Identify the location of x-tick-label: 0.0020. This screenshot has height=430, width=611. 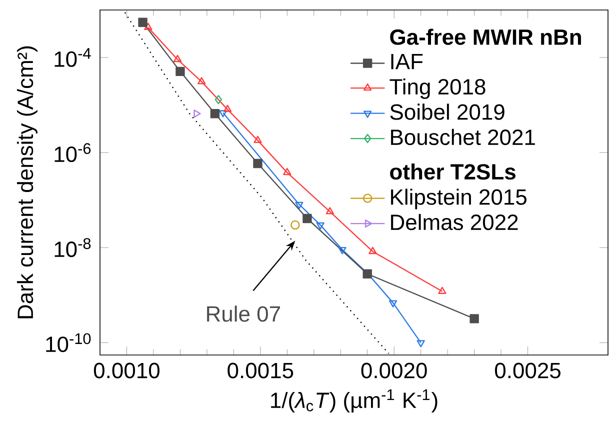
(394, 370).